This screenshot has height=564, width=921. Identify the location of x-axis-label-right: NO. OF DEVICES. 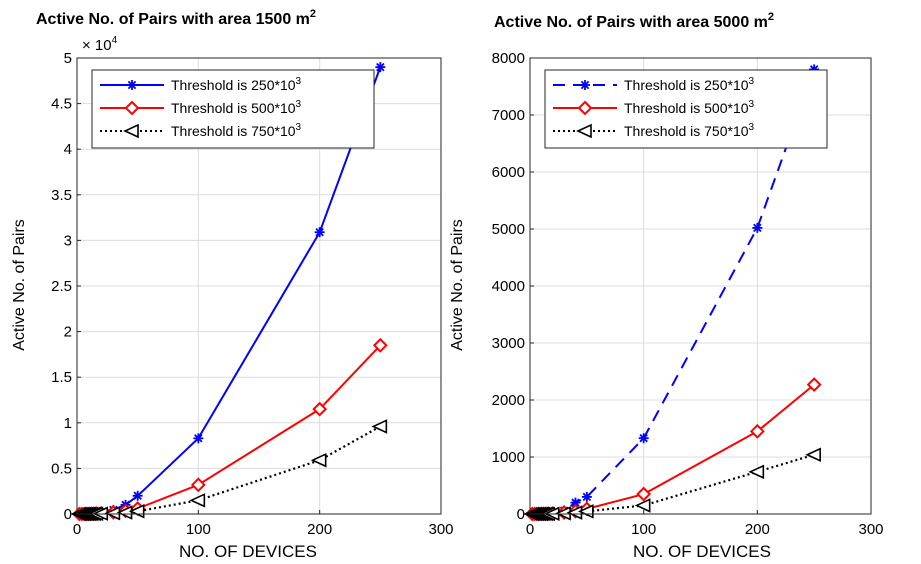
(702, 551).